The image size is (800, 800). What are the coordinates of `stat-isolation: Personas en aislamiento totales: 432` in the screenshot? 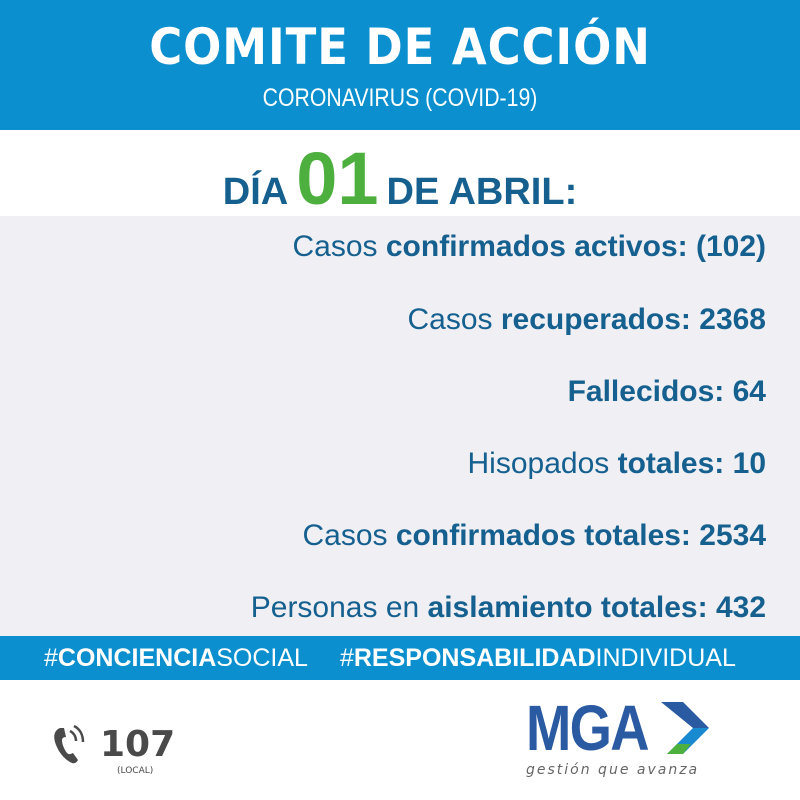 It's located at (508, 608).